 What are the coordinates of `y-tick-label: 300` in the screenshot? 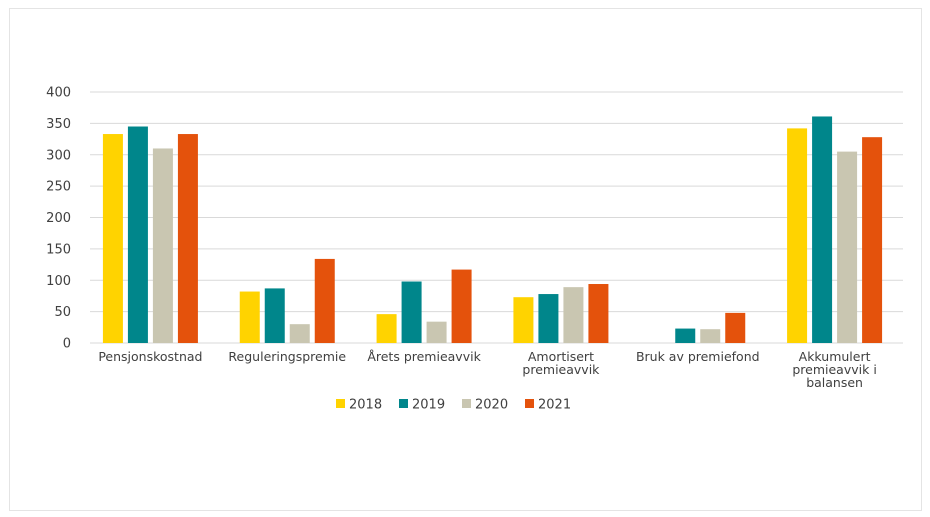 It's located at (58, 155).